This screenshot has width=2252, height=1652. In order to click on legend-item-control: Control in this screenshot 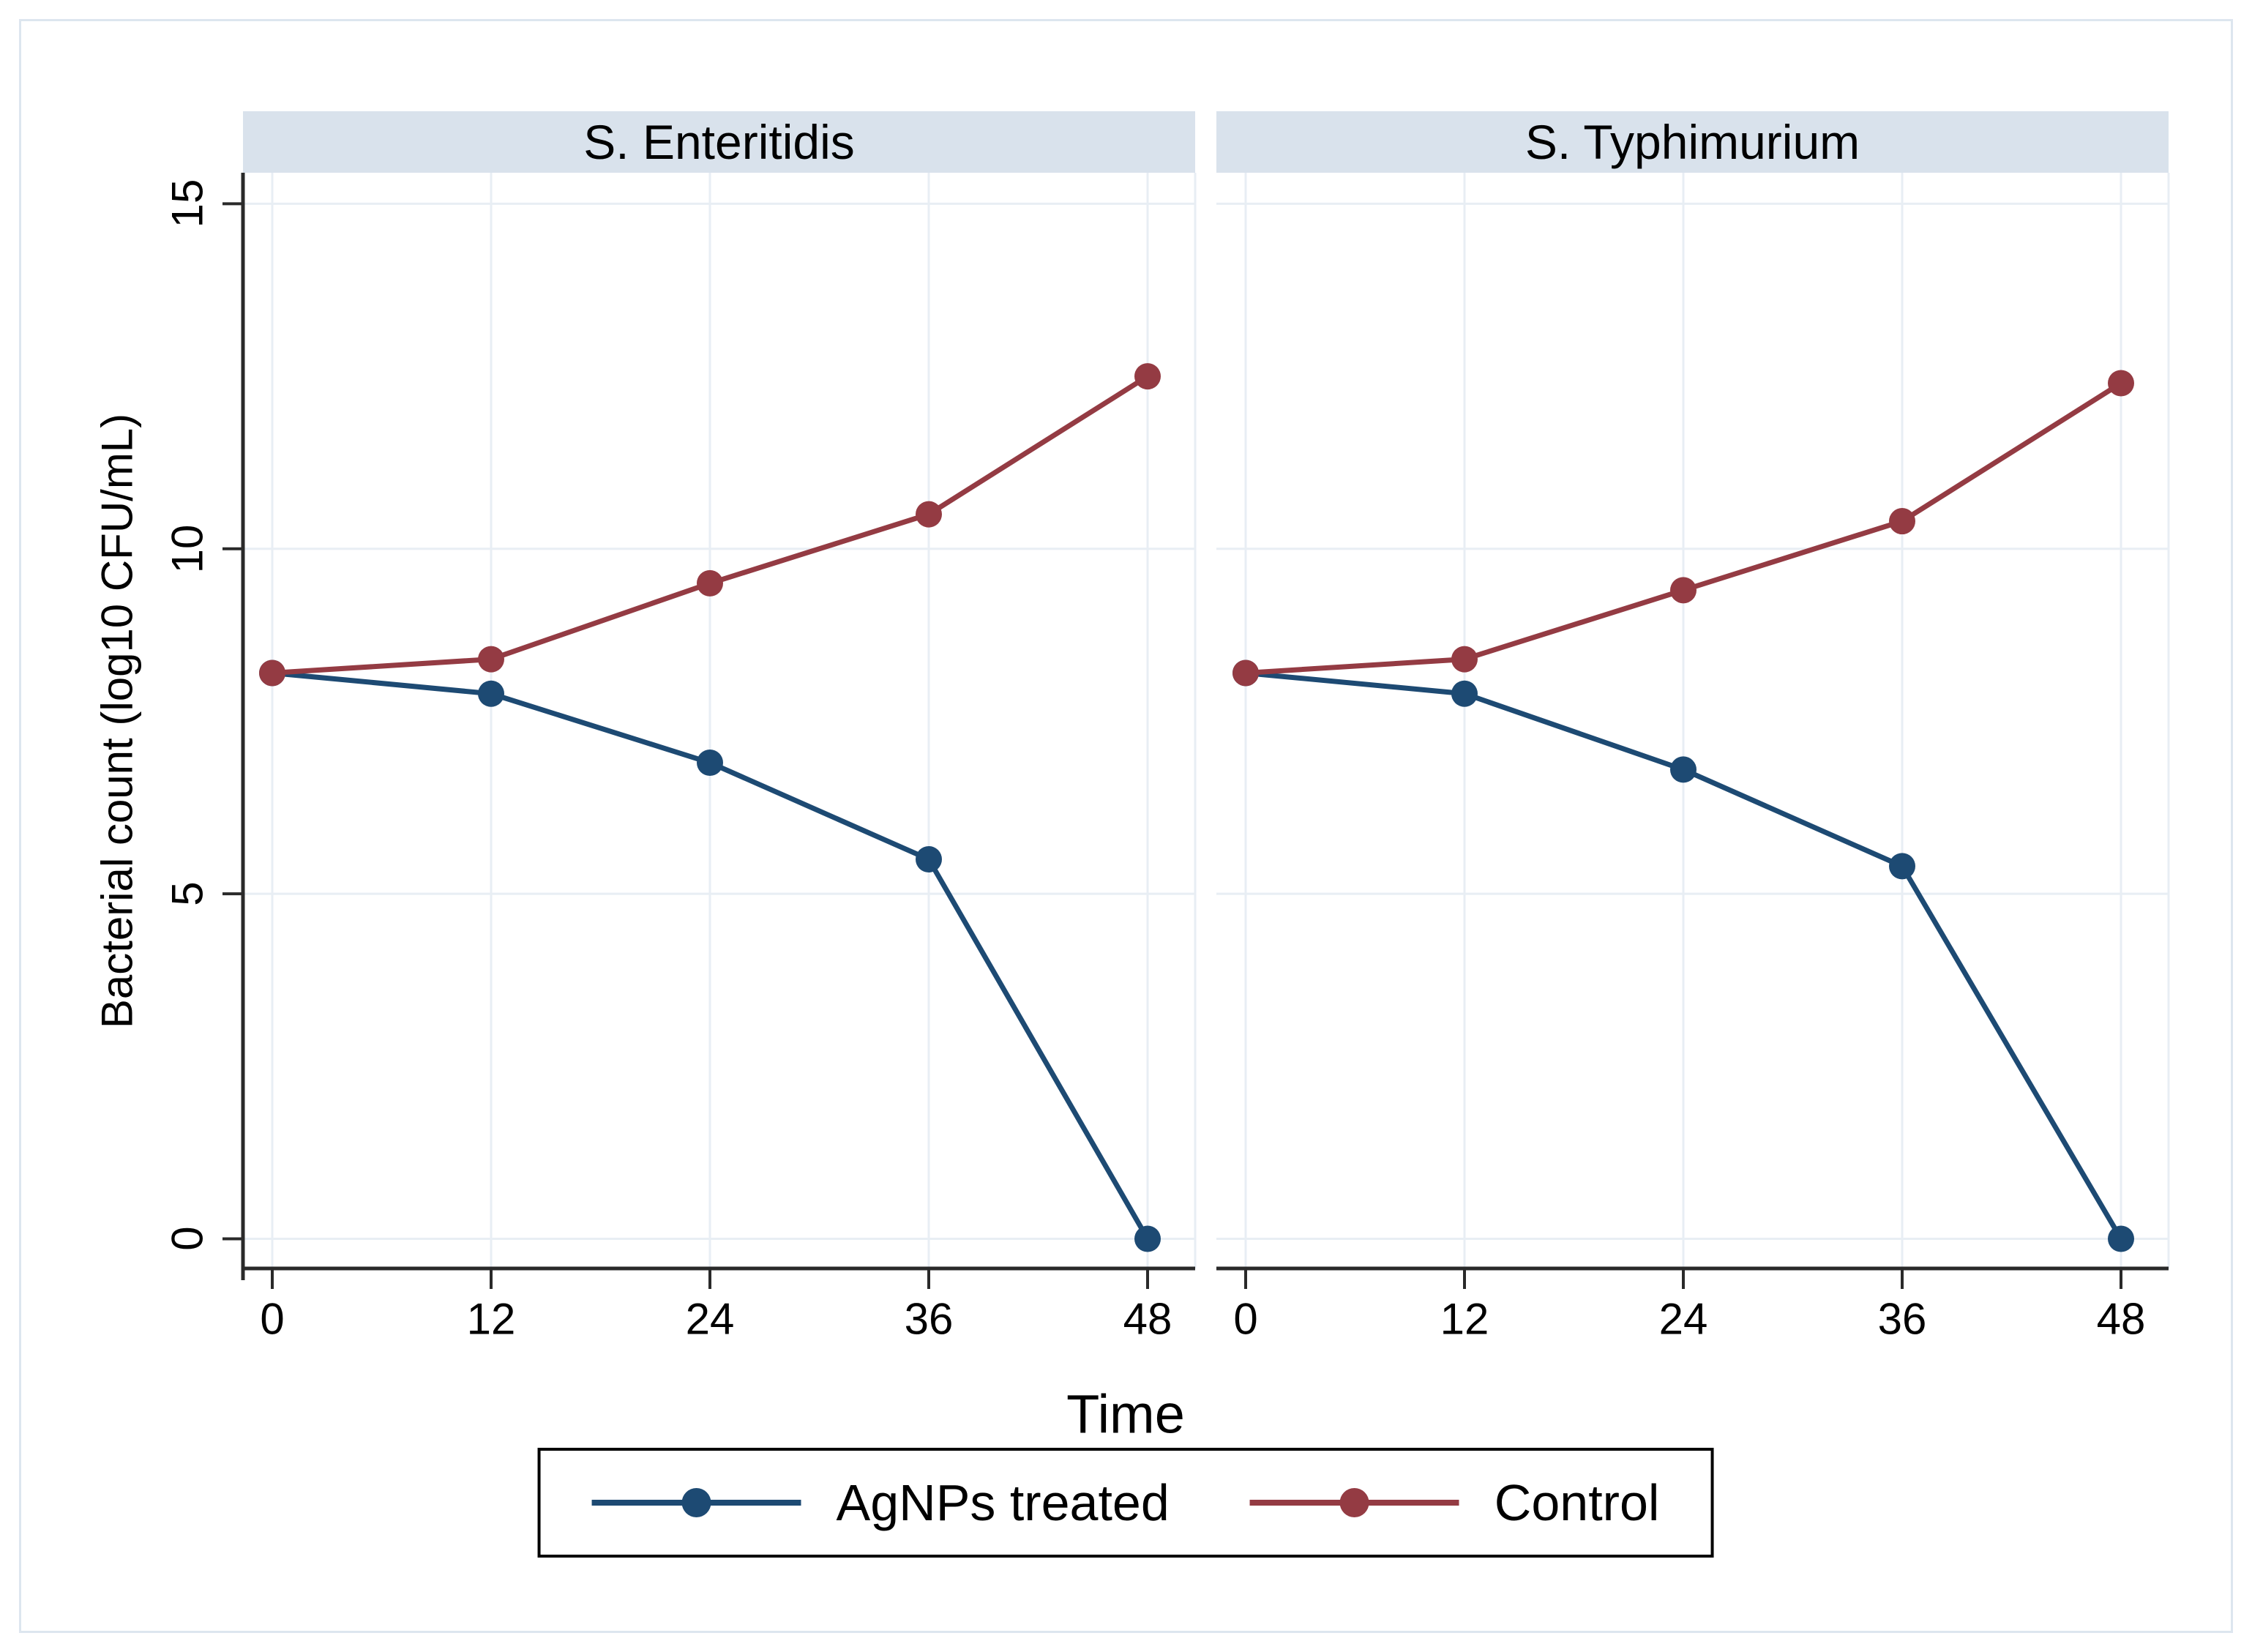, I will do `click(1454, 1503)`.